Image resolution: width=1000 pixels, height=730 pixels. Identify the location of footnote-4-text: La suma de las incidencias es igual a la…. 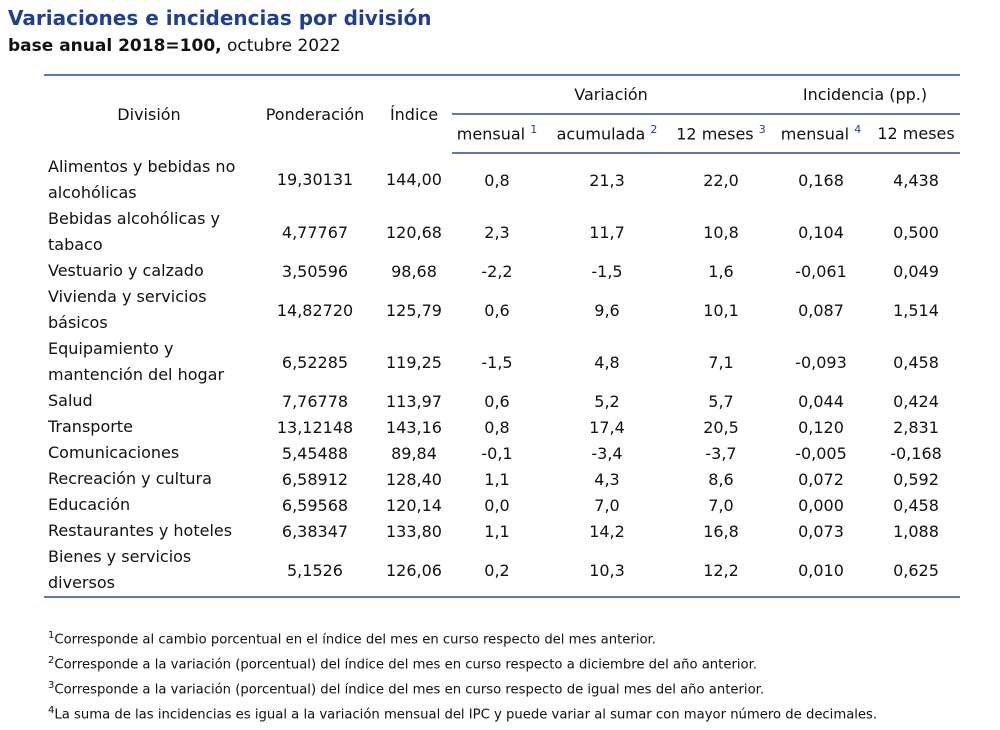
(466, 715).